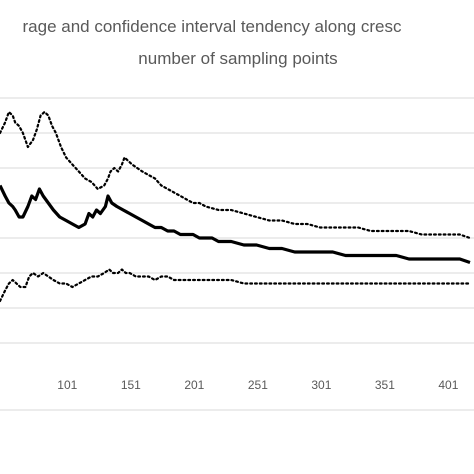 The image size is (474, 474). What do you see at coordinates (236, 285) in the screenshot?
I see `lower-bound-line` at bounding box center [236, 285].